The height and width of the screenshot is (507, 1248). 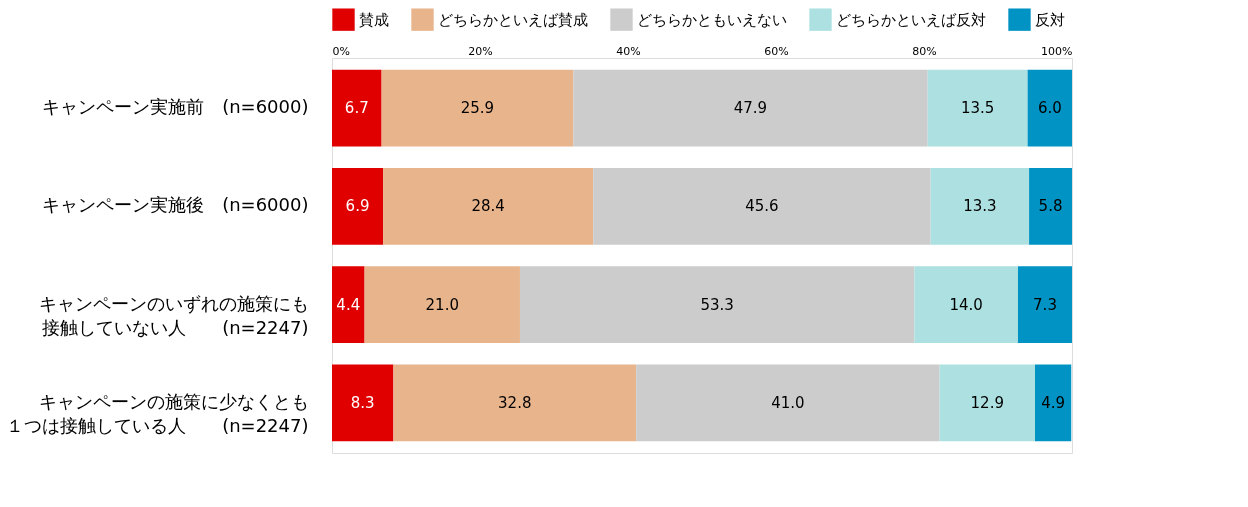 I want to click on legend-label: 反対, so click(x=1050, y=19).